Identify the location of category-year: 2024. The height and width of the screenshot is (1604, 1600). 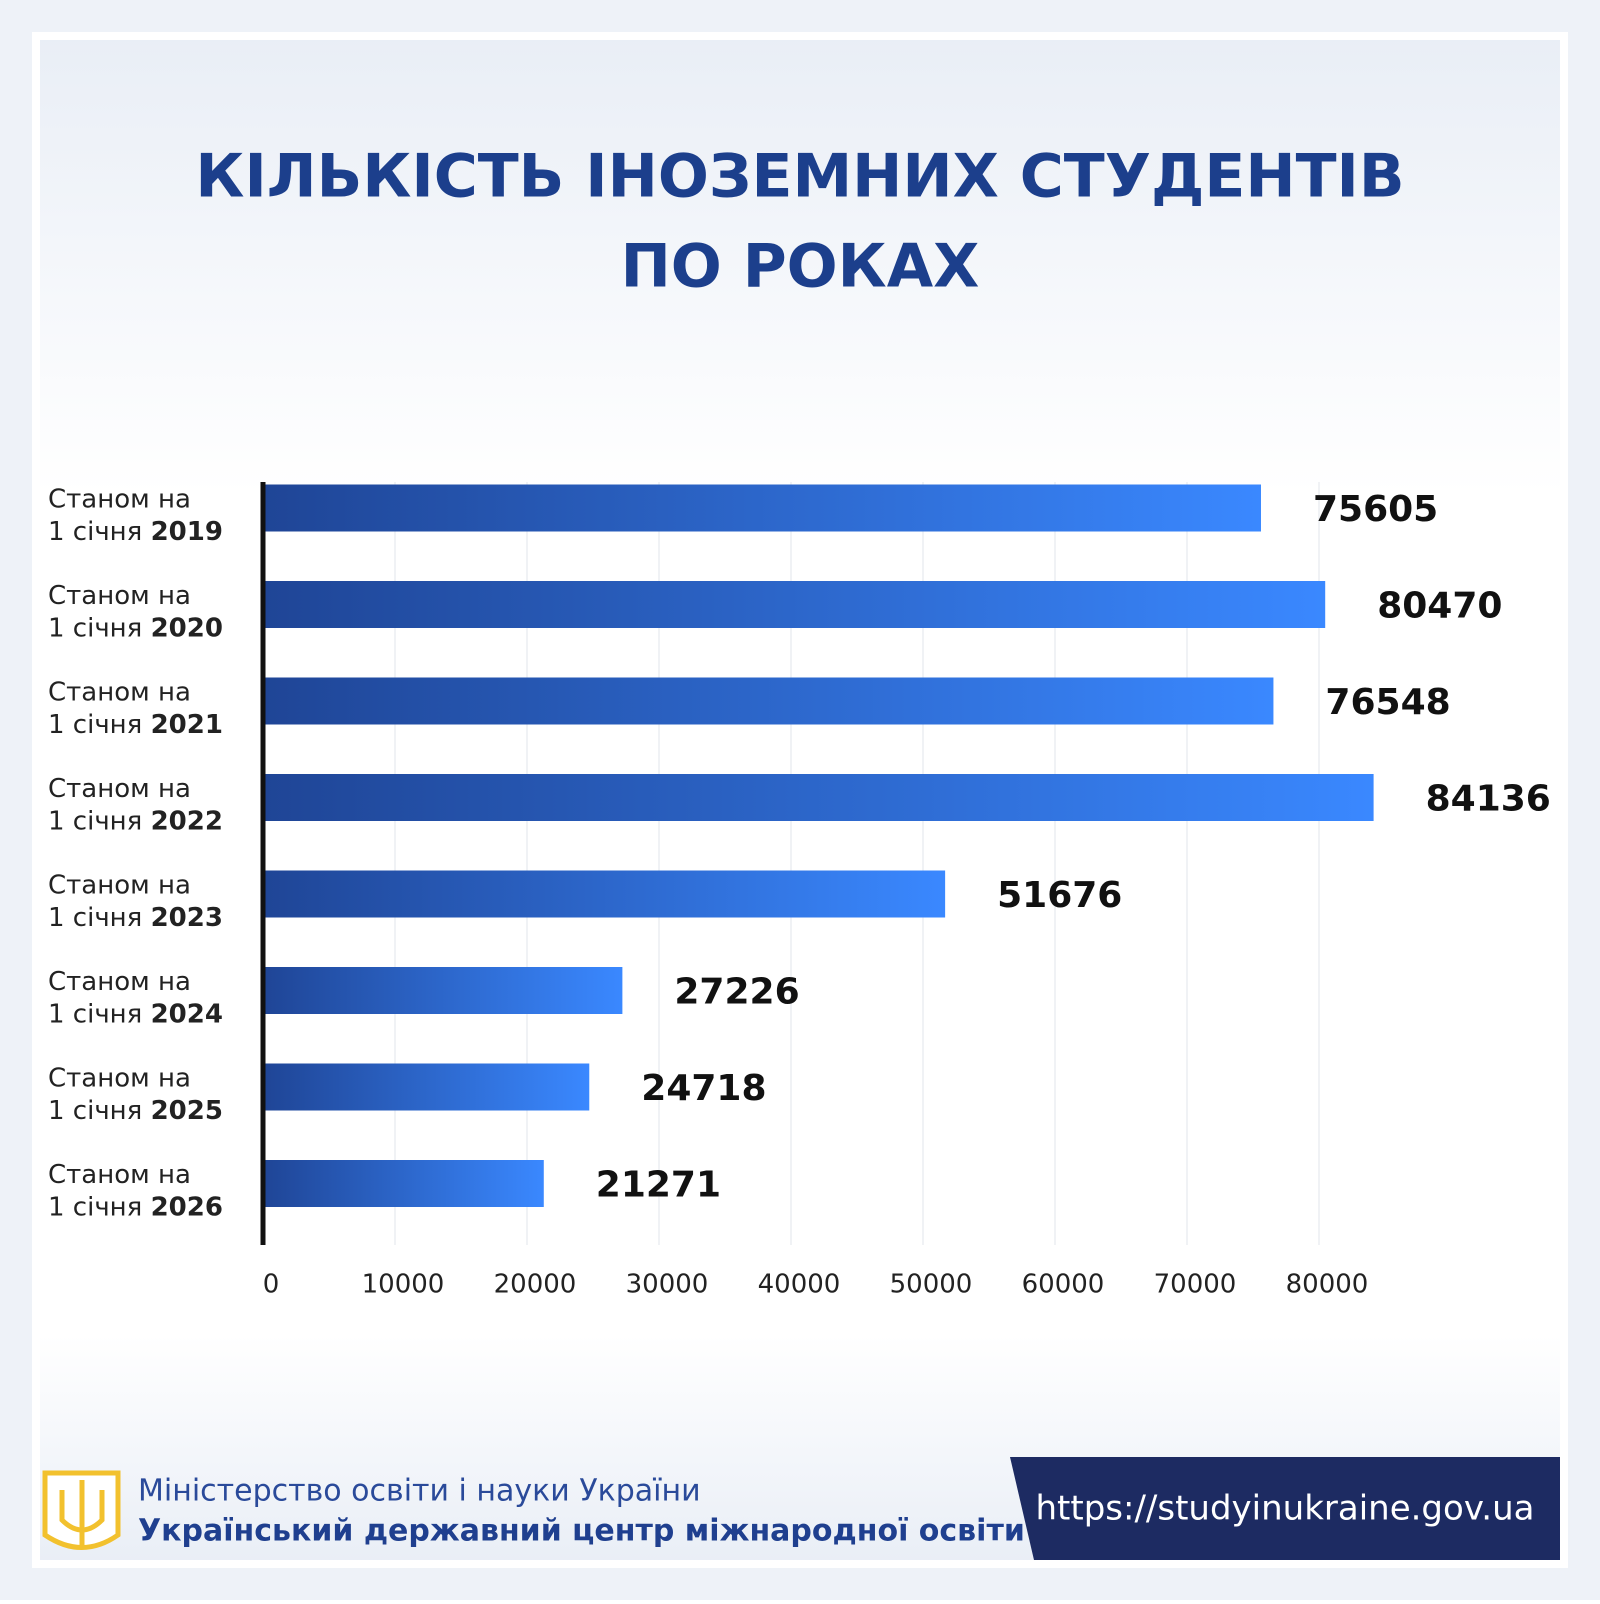
(187, 1014).